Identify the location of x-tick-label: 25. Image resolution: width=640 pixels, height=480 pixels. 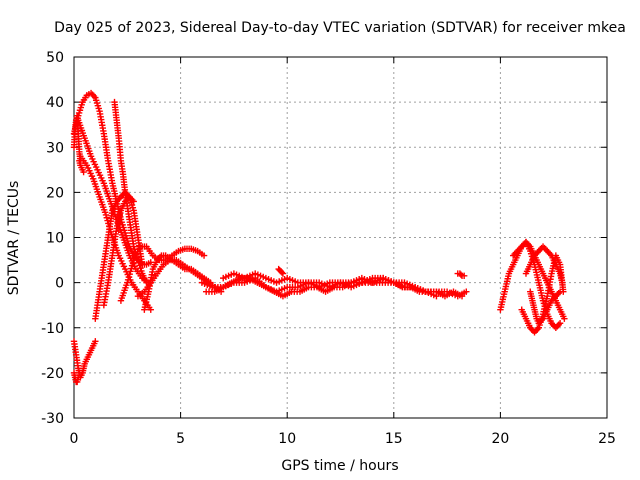
(607, 439).